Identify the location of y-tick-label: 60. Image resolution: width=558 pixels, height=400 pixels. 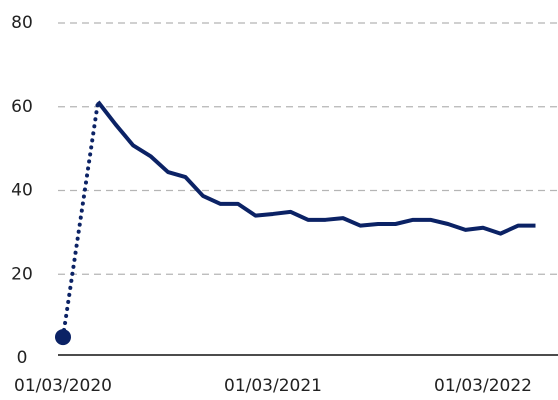
(22, 107).